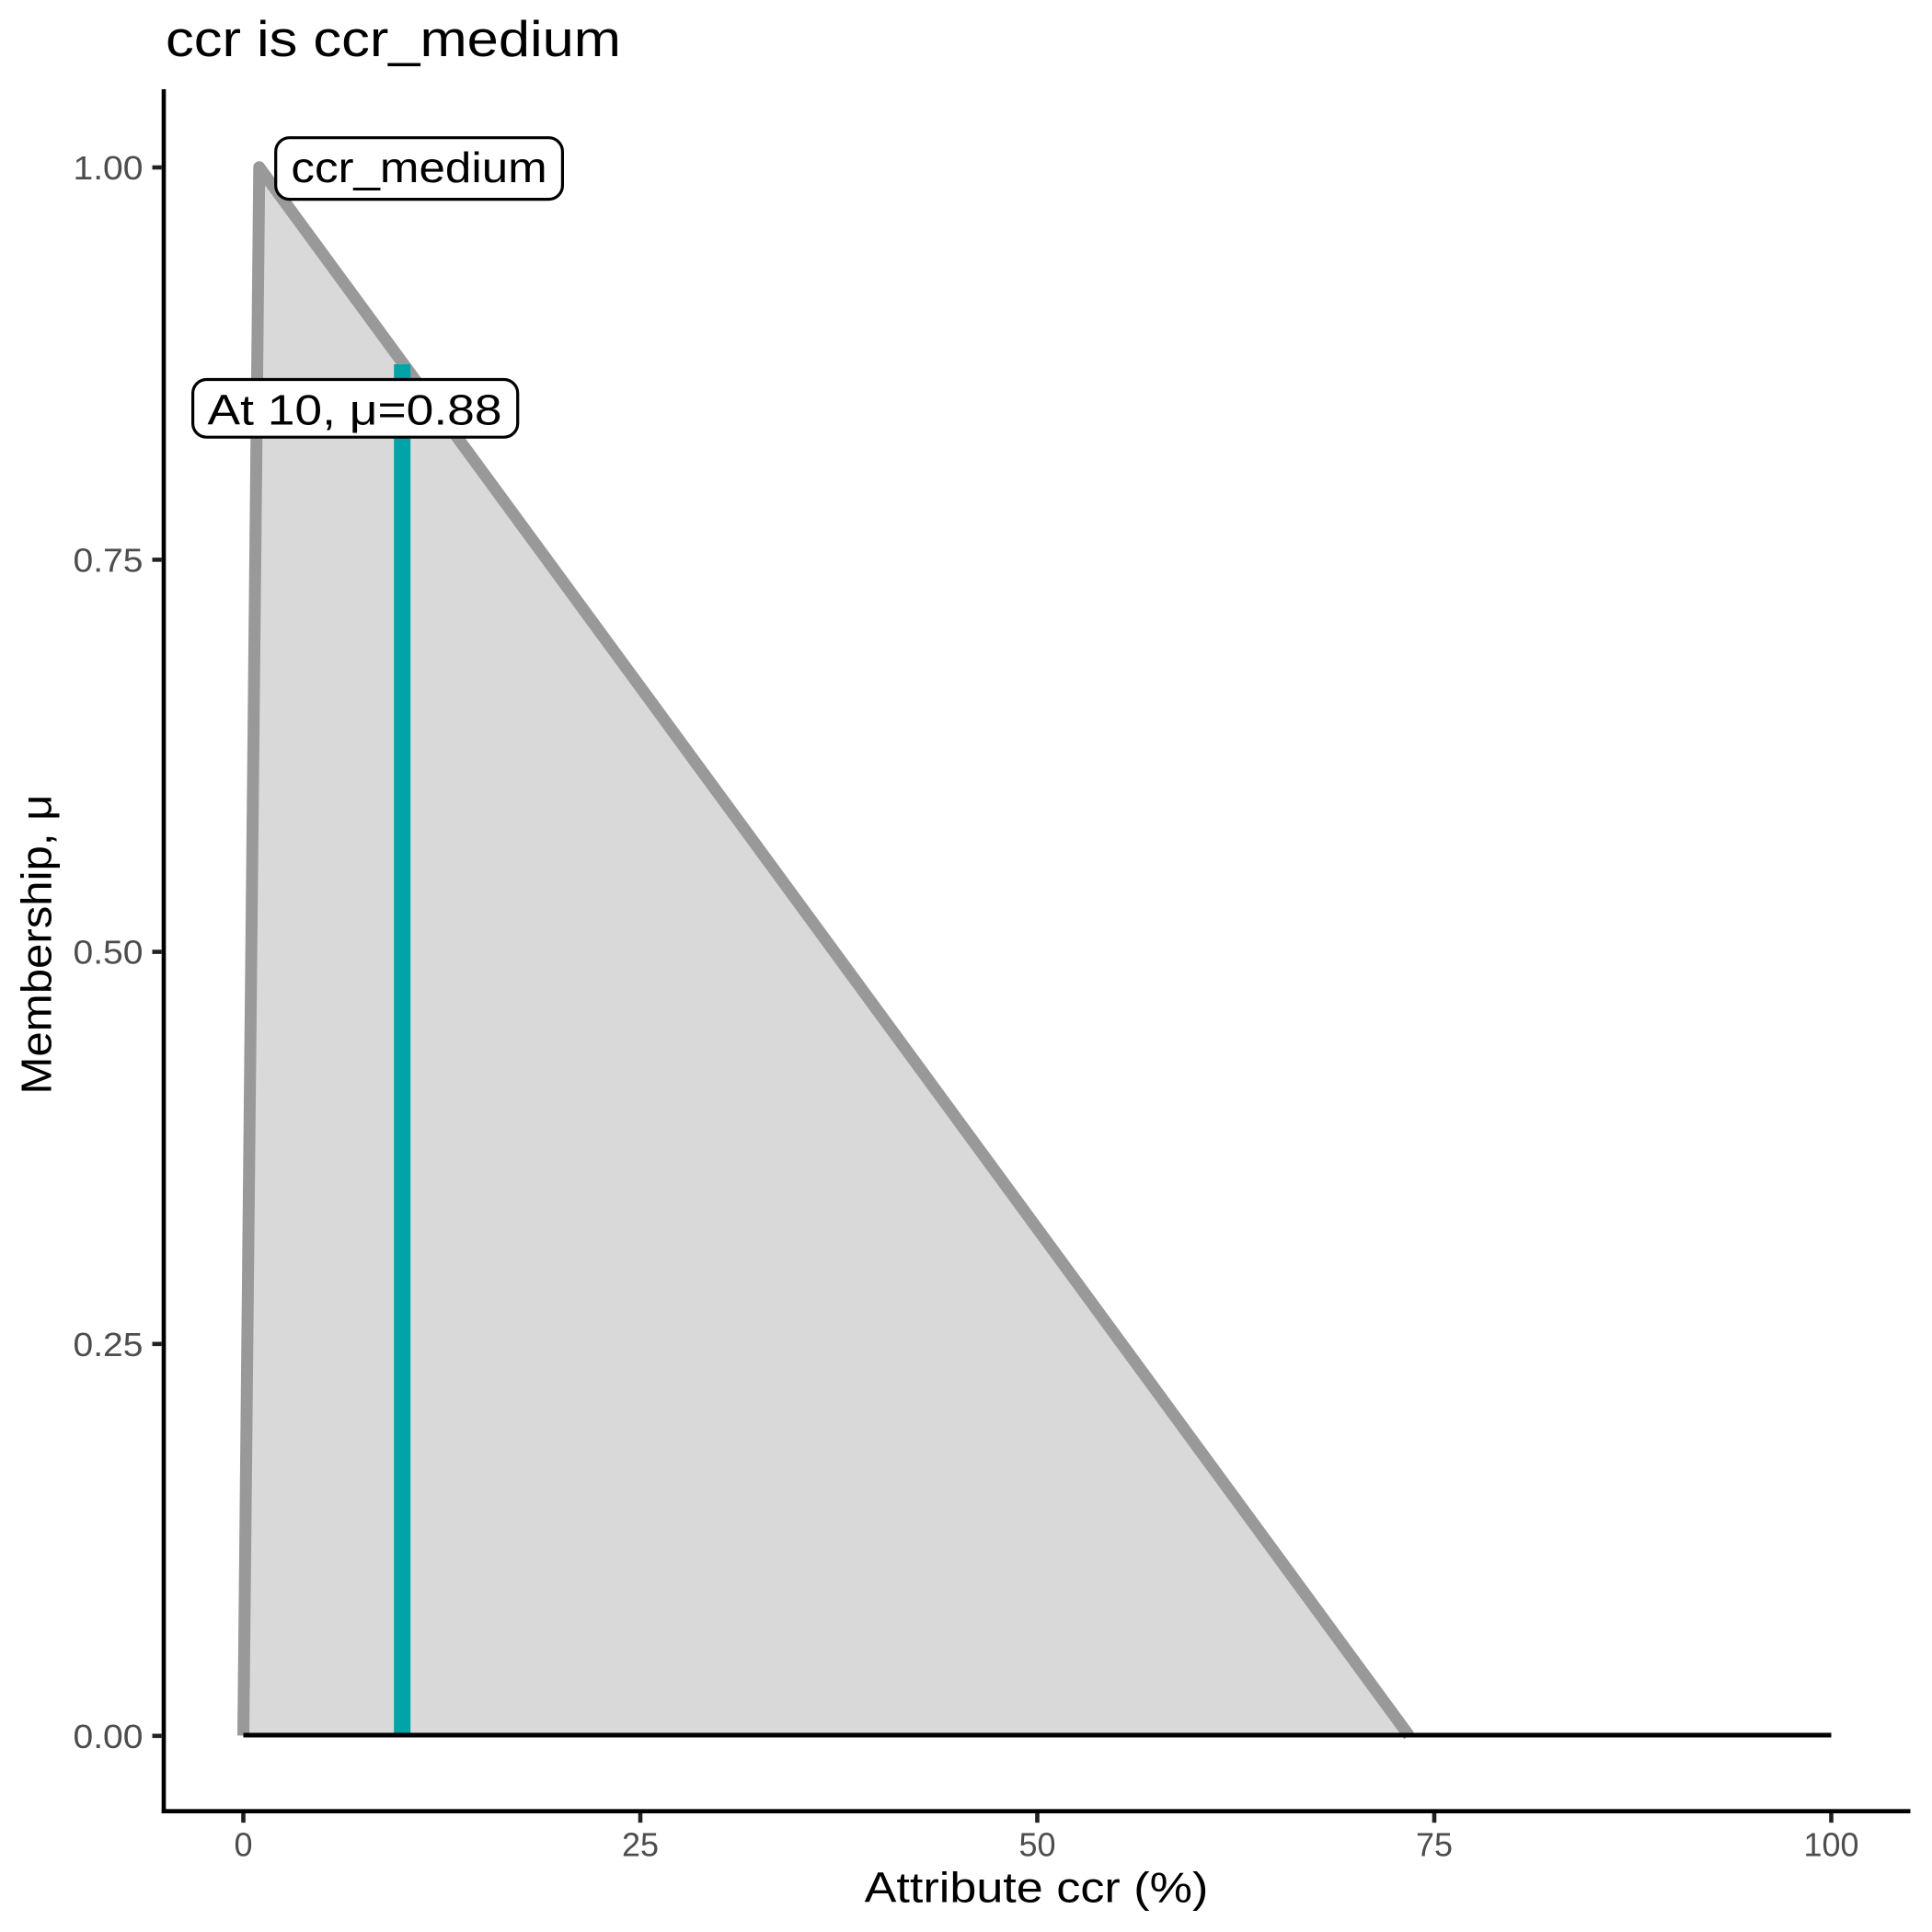 Image resolution: width=1932 pixels, height=1932 pixels. What do you see at coordinates (109, 1736) in the screenshot?
I see `svg-text: 0.00` at bounding box center [109, 1736].